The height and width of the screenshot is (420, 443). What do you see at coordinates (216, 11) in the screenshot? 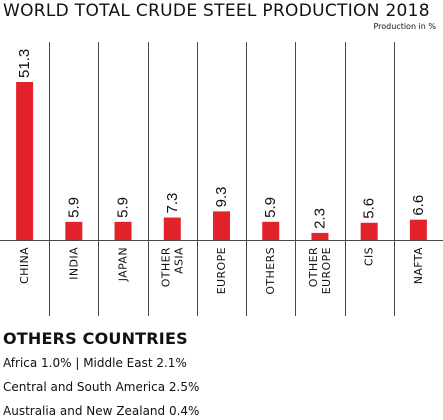
I see `chart-title: WORLD TOTAL CRUDE STEEL PRODUCTION 2018` at bounding box center [216, 11].